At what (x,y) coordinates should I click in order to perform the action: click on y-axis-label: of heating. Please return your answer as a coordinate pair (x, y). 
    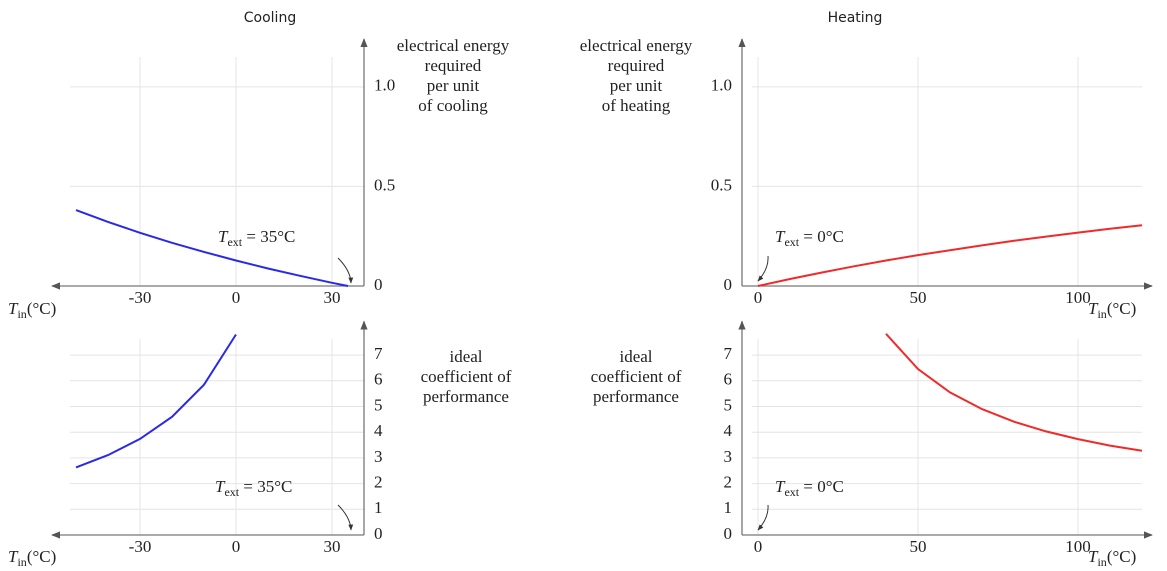
    Looking at the image, I should click on (636, 105).